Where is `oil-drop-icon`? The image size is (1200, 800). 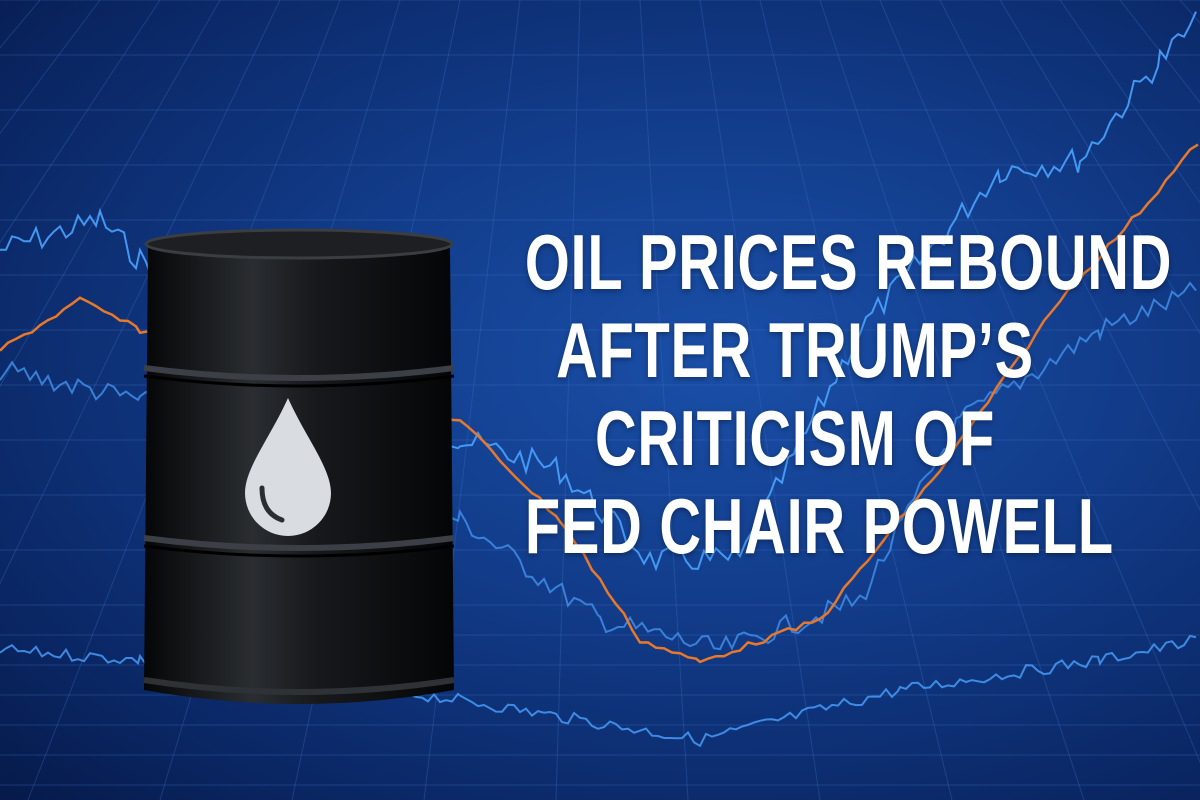
oil-drop-icon is located at coordinates (288, 467).